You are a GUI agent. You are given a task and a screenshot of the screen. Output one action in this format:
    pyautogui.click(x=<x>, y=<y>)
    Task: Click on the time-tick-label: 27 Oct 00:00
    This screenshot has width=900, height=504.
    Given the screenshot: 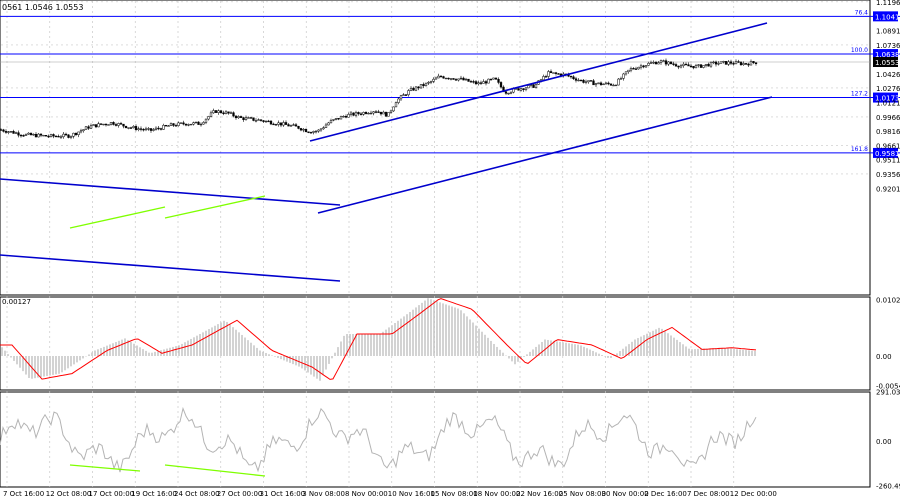 What is the action you would take?
    pyautogui.click(x=240, y=494)
    